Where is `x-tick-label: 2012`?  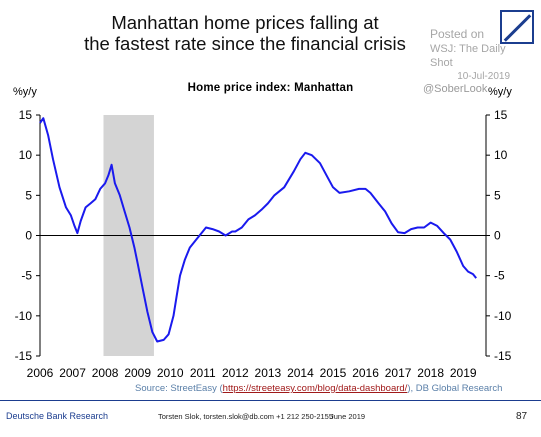 x-tick-label: 2012 is located at coordinates (235, 373).